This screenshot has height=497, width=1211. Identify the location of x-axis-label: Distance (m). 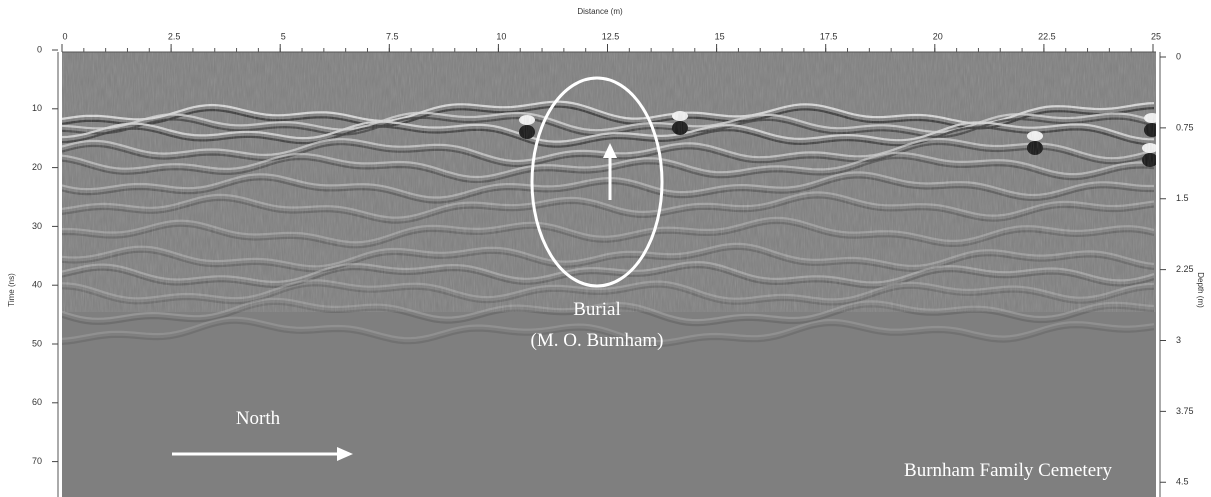
(600, 11).